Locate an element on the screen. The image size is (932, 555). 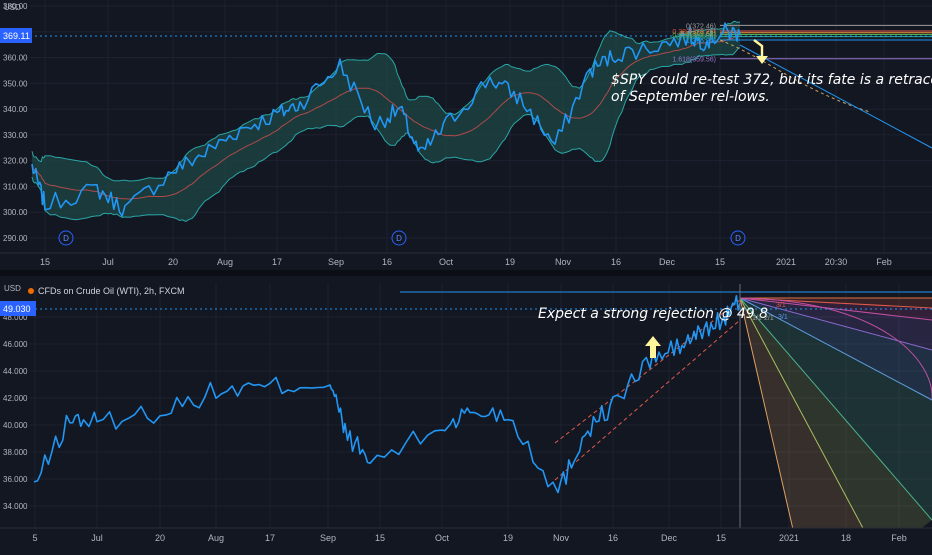
fib-level-label: 1.618(359.56) is located at coordinates (694, 60).